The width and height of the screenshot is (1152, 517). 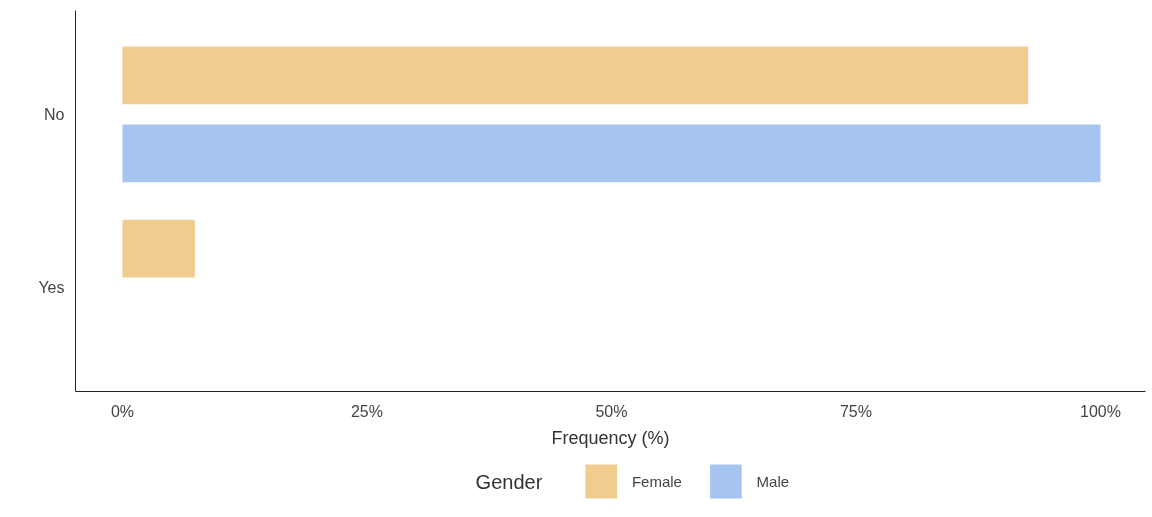 What do you see at coordinates (509, 481) in the screenshot?
I see `legend-title: Gender` at bounding box center [509, 481].